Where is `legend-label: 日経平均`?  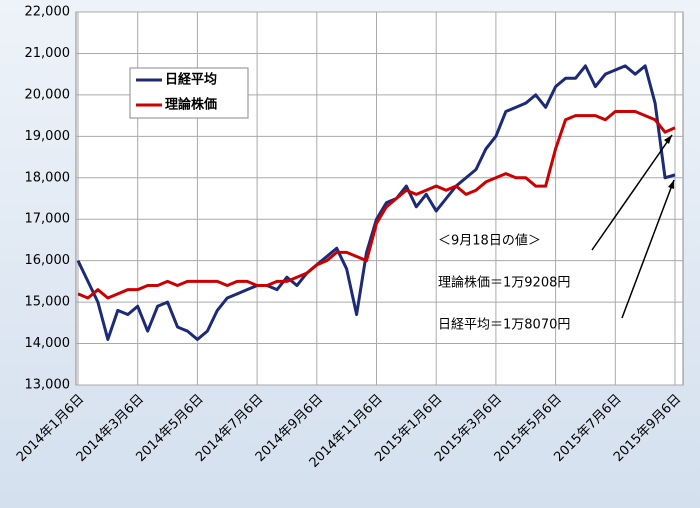
legend-label: 日経平均 is located at coordinates (191, 80).